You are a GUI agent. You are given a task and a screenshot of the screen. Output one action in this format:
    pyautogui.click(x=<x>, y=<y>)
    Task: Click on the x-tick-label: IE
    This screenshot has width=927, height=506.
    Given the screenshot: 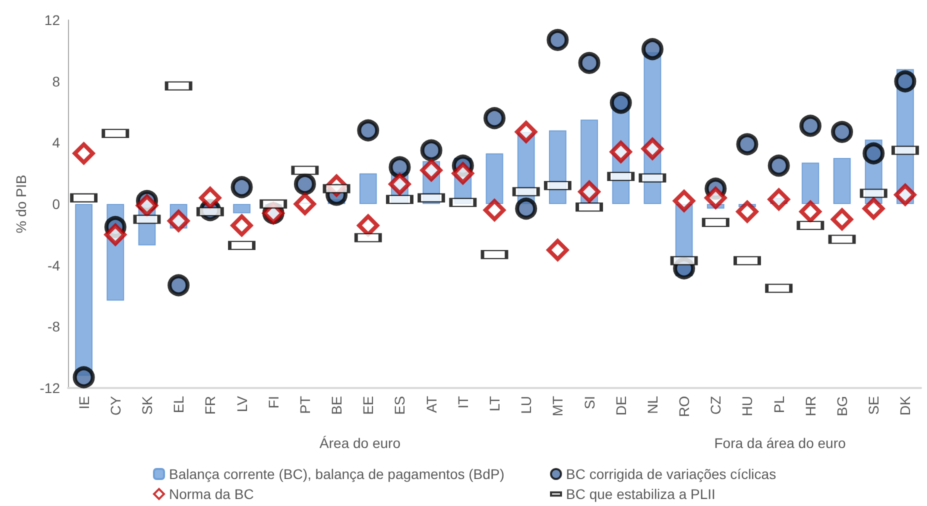 What is the action you would take?
    pyautogui.click(x=84, y=403)
    